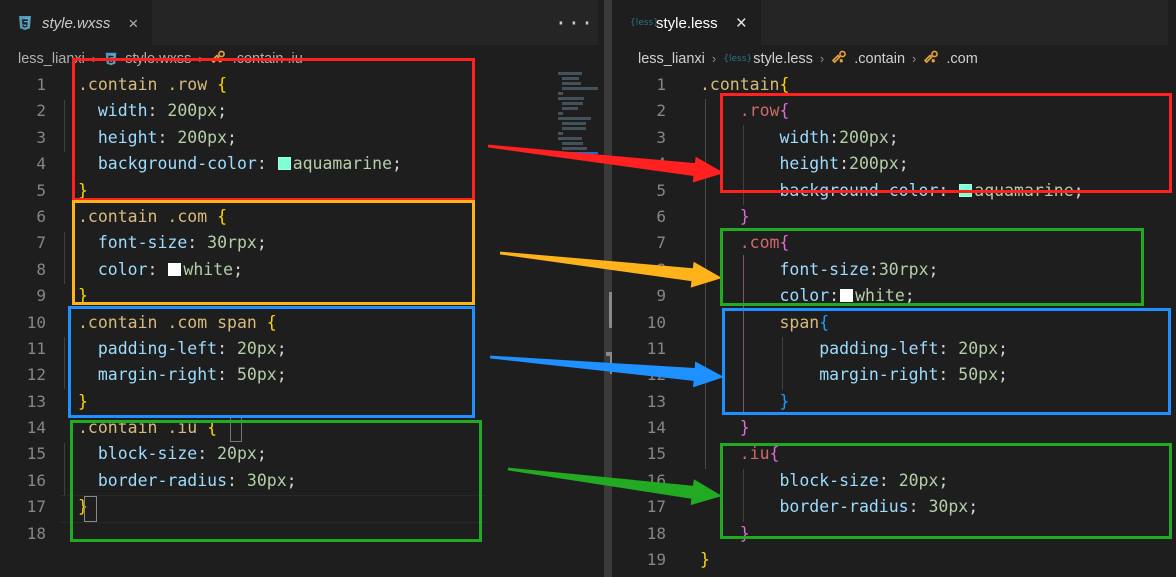  I want to click on code-line: 16 block-size: 20px;, so click(894, 481).